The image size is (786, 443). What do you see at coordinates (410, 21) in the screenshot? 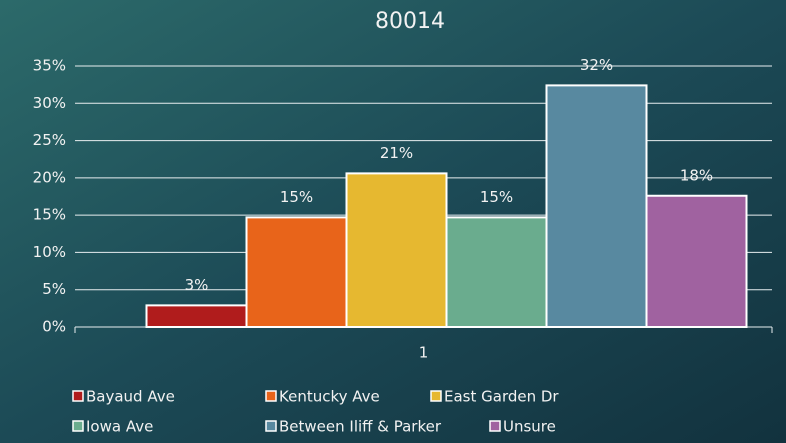
I see `chart-title: 80014` at bounding box center [410, 21].